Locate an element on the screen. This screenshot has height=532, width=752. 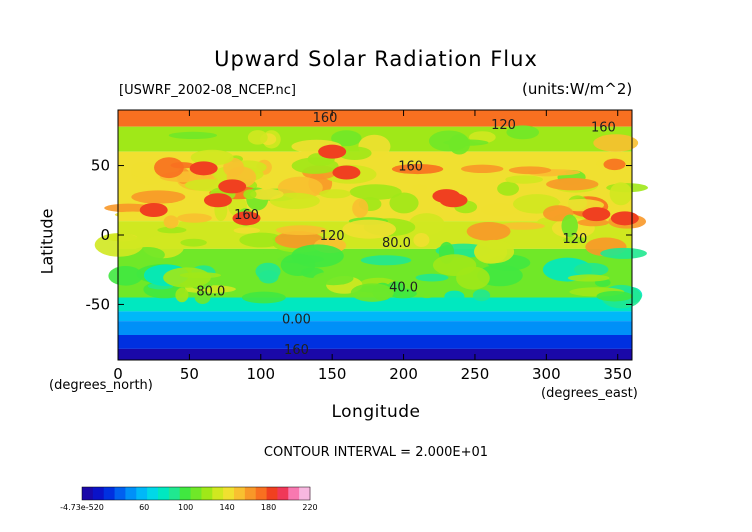
x-unit-note: (degrees_north) is located at coordinates (101, 385).